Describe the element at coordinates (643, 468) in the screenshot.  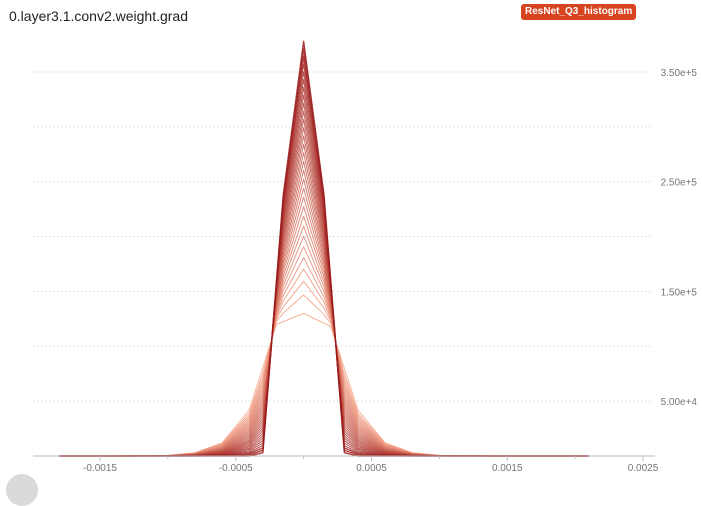
I see `x-tick-label: 0.0025` at that location.